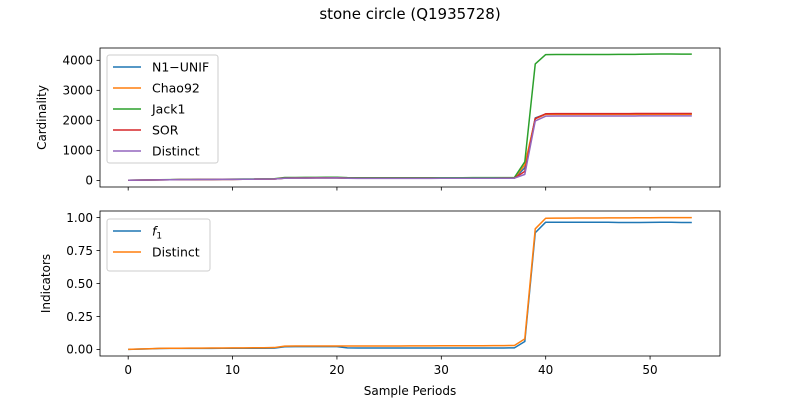 This screenshot has width=800, height=400. What do you see at coordinates (77, 151) in the screenshot?
I see `y-tick-label: 1000` at bounding box center [77, 151].